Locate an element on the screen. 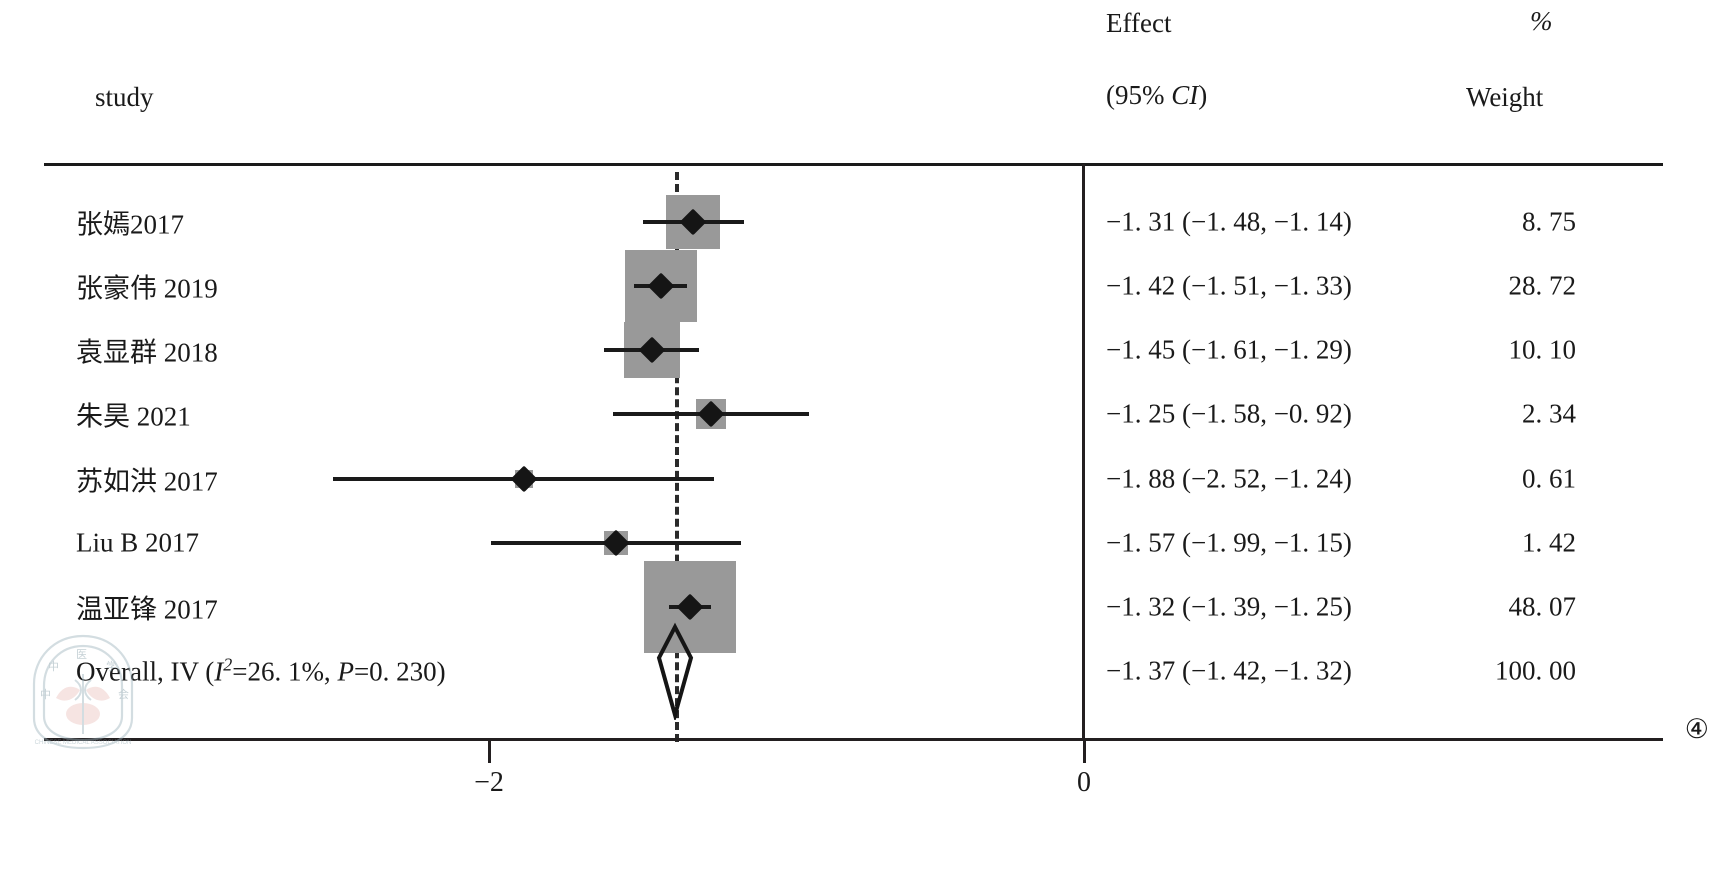 This screenshot has height=877, width=1723. ci-abbrev: CI is located at coordinates (1185, 95).